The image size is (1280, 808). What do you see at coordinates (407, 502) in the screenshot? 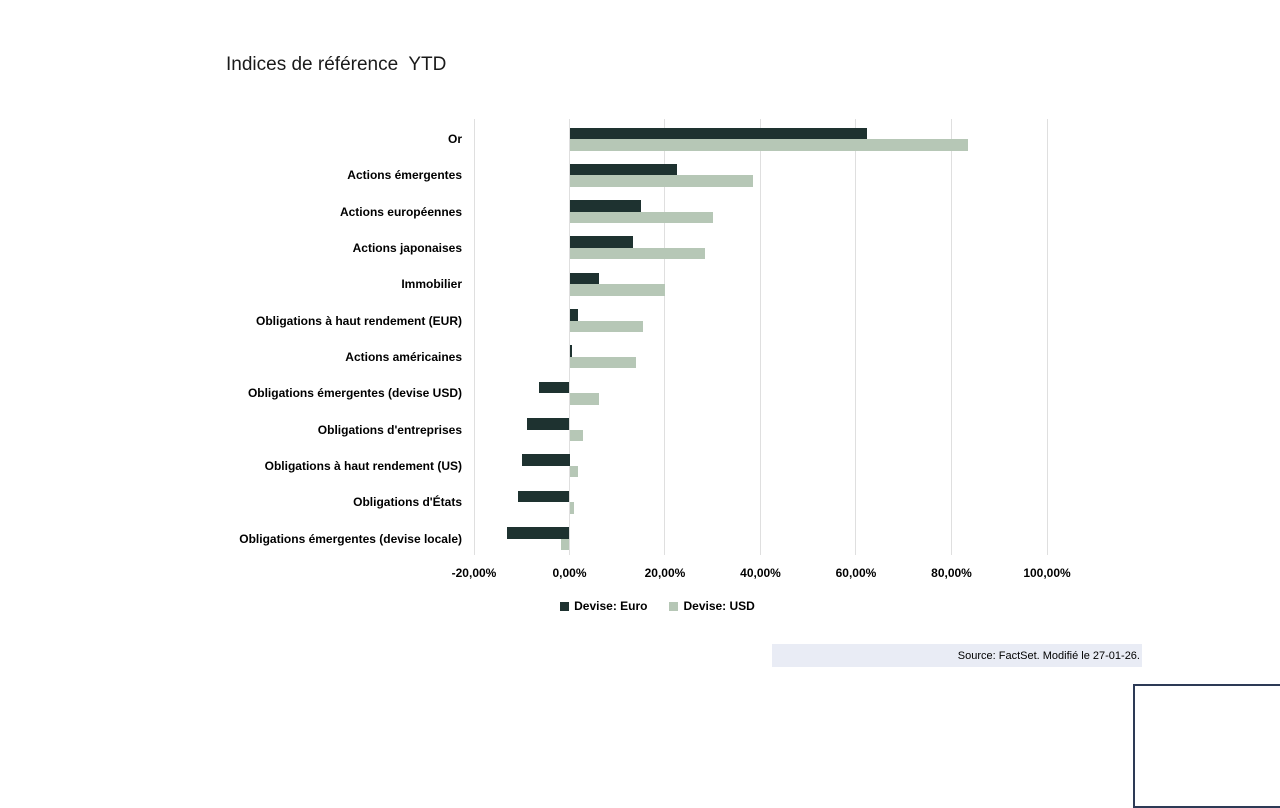
I see `category-label: Obligations d'États` at bounding box center [407, 502].